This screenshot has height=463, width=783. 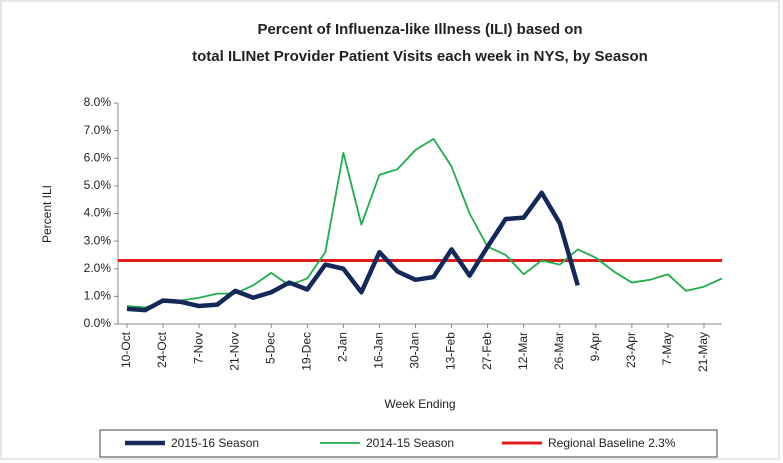 I want to click on x-tick-label: 21-Nov, so click(x=234, y=351).